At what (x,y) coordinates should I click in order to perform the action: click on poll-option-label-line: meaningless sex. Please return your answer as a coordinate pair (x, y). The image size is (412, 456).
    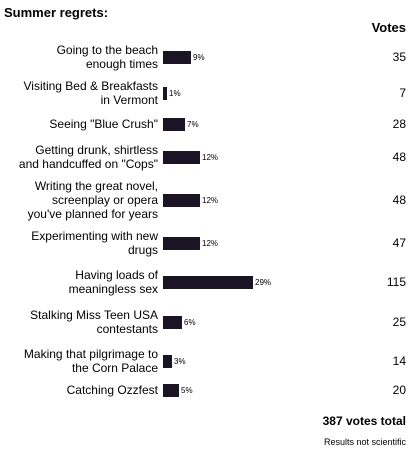
    Looking at the image, I should click on (113, 289).